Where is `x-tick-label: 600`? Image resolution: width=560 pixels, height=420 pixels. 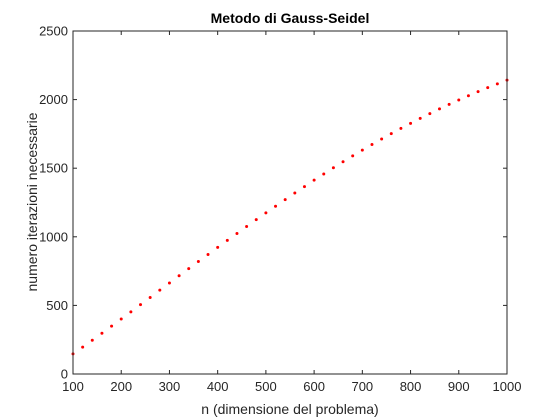 x-tick-label: 600 is located at coordinates (314, 386).